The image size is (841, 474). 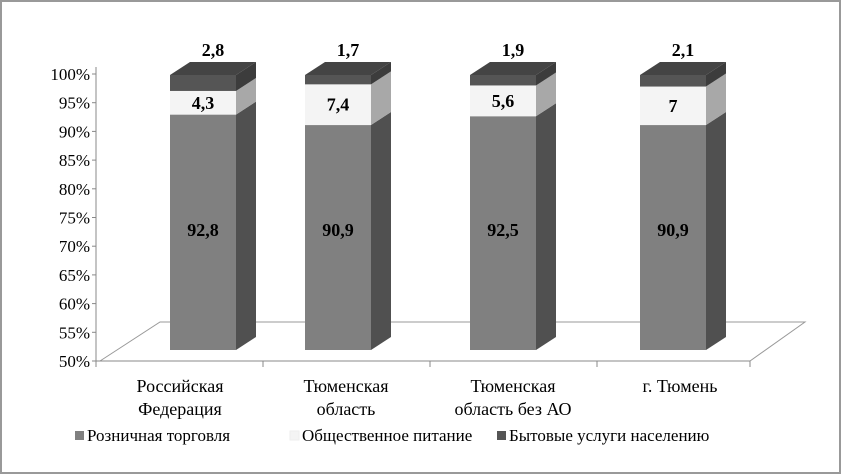 I want to click on data-label: 7,4, so click(x=338, y=105).